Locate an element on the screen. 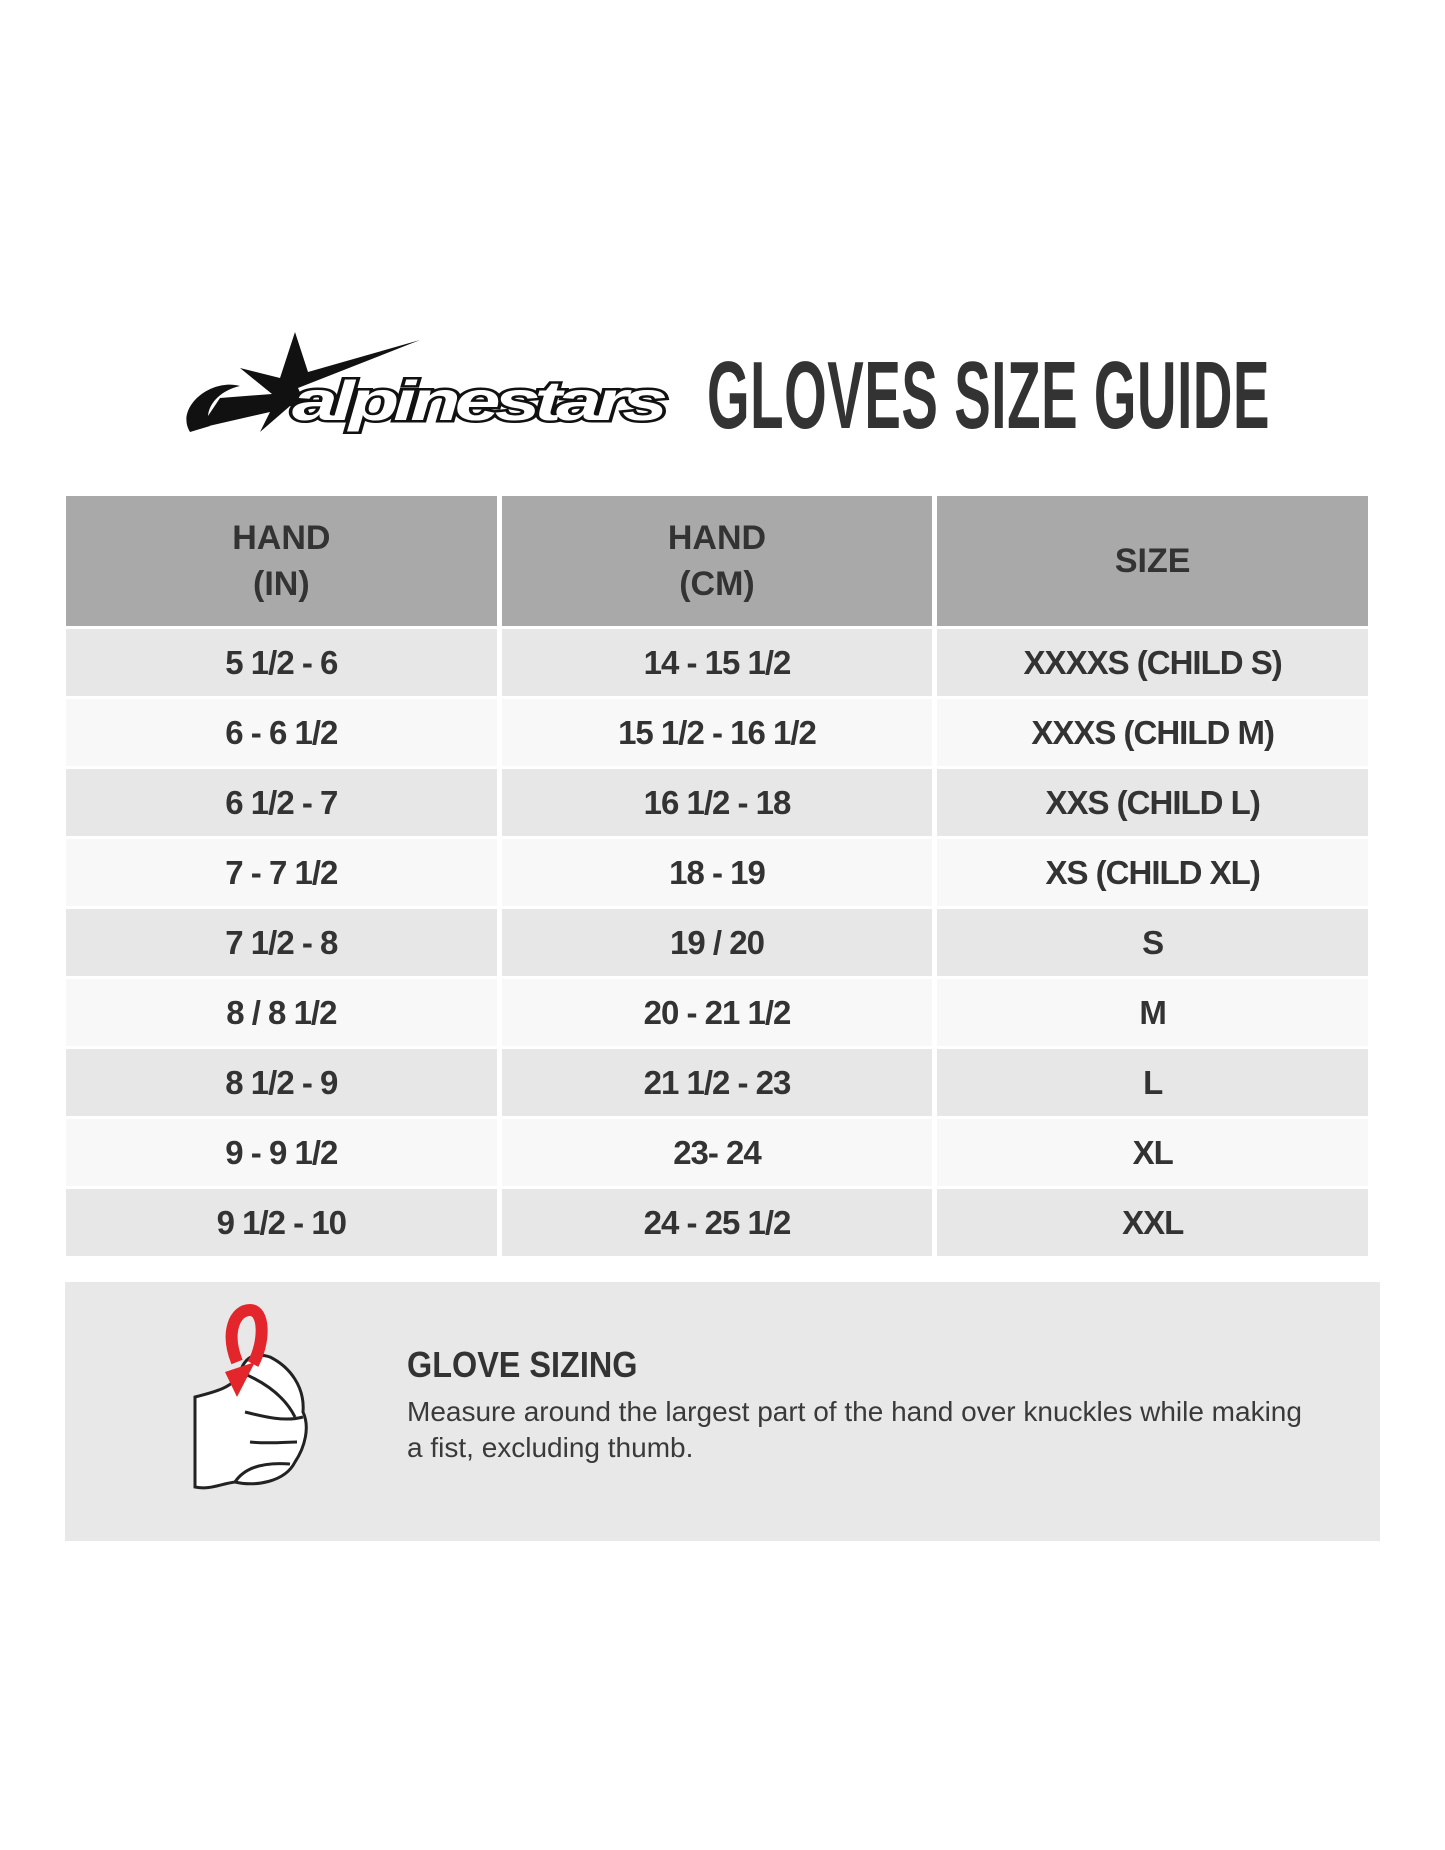 The image size is (1445, 1850). table-row: 9 - 9 1/2 23- 24 XL is located at coordinates (717, 1152).